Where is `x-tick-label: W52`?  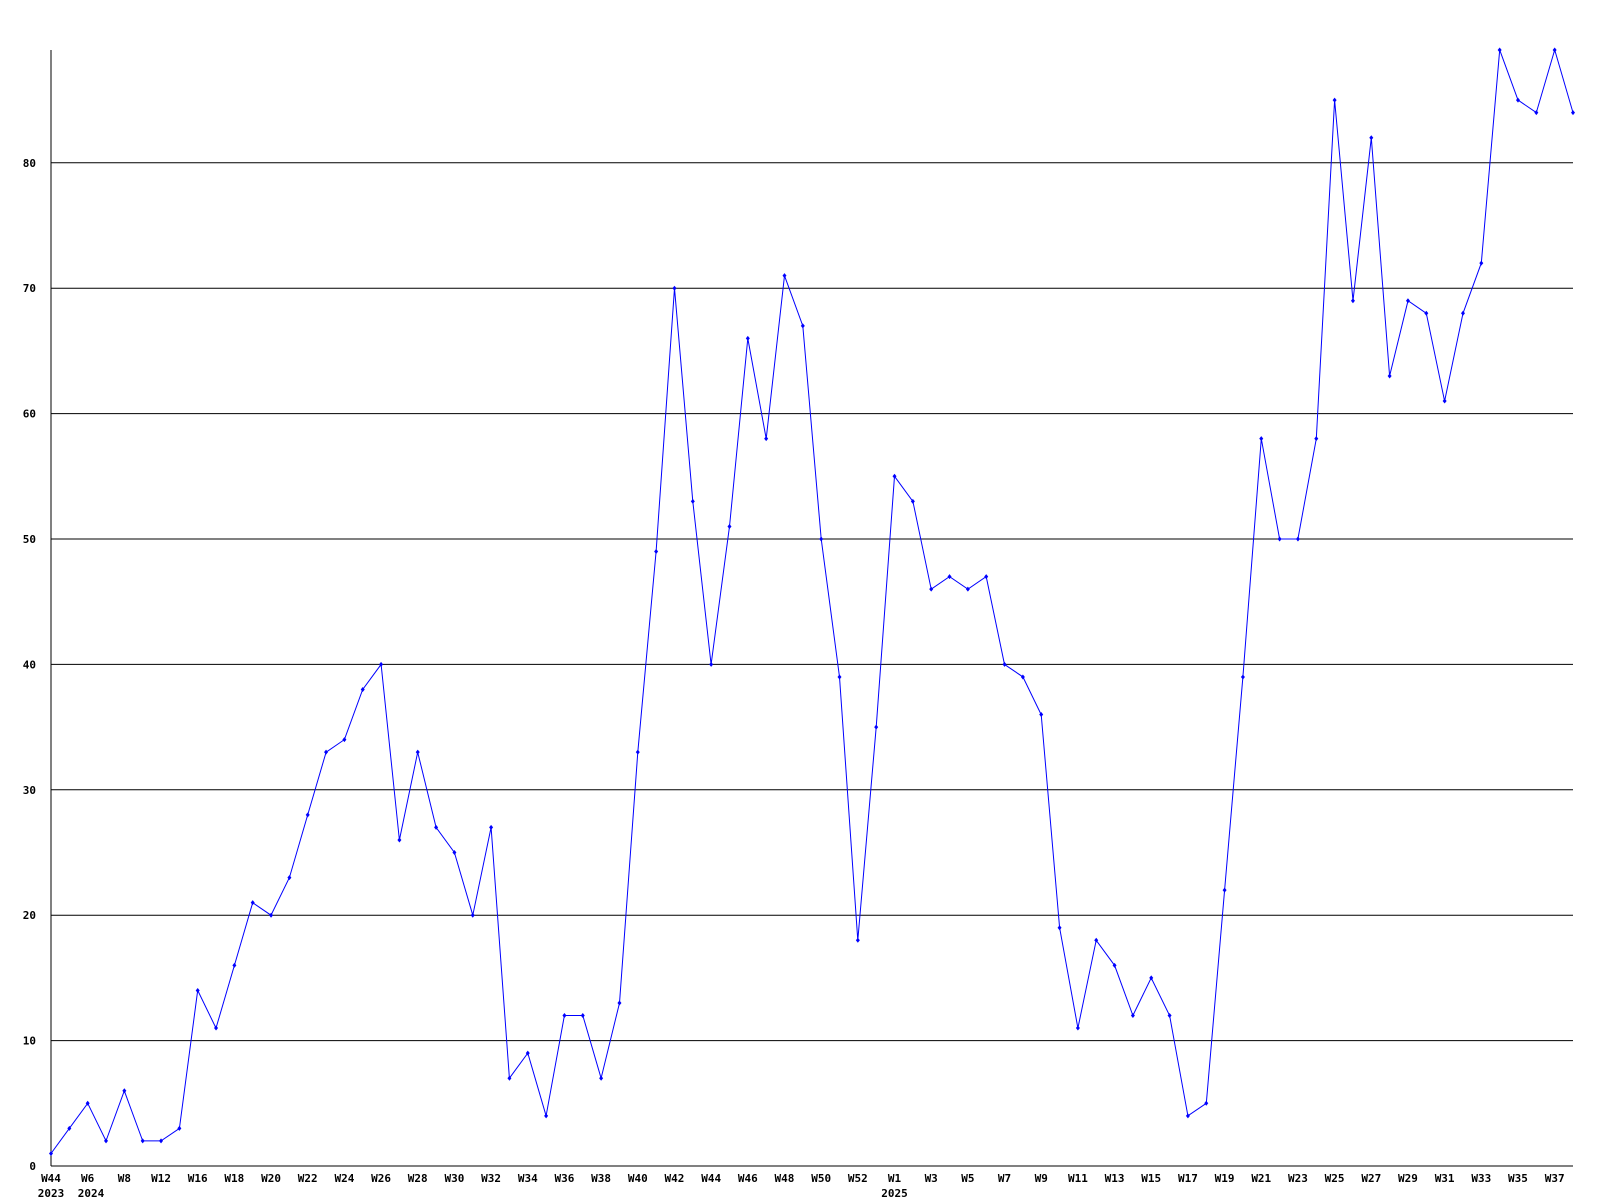 x-tick-label: W52 is located at coordinates (858, 1178).